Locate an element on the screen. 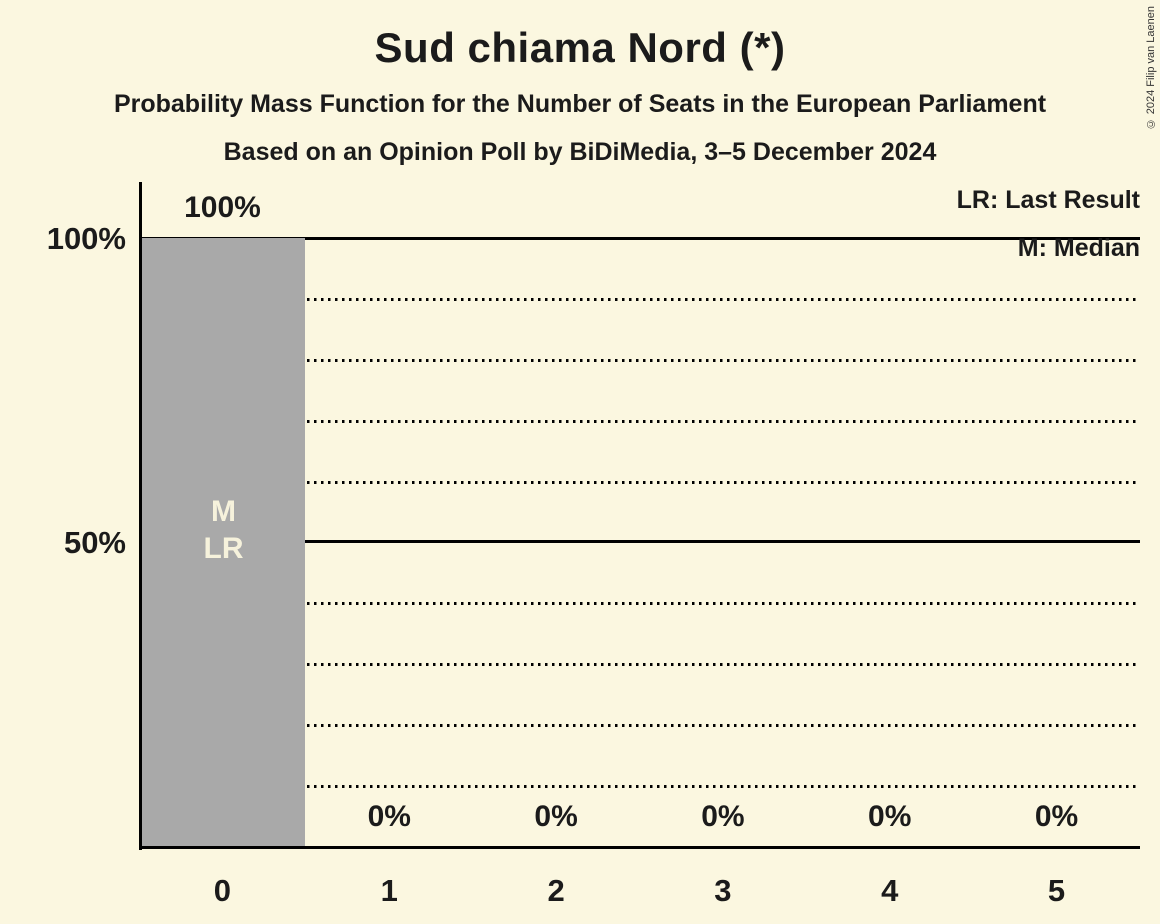 The image size is (1160, 924). x-label-1: 1 is located at coordinates (389, 890).